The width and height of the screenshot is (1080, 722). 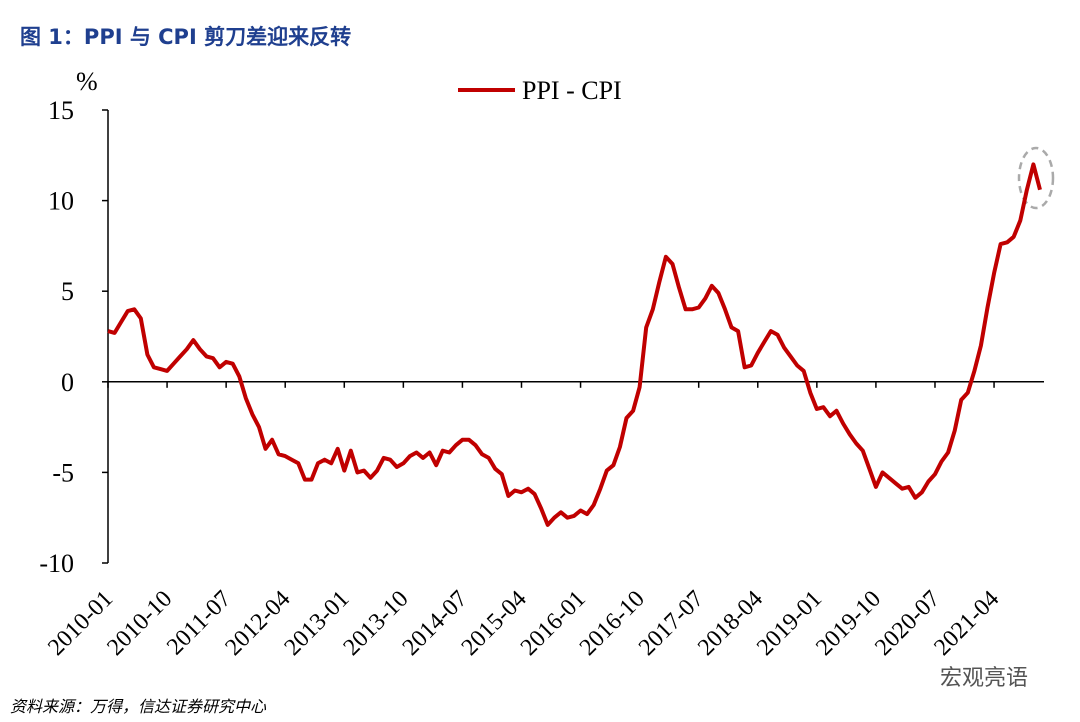 I want to click on x-tick-label: 2018-04, so click(x=730, y=623).